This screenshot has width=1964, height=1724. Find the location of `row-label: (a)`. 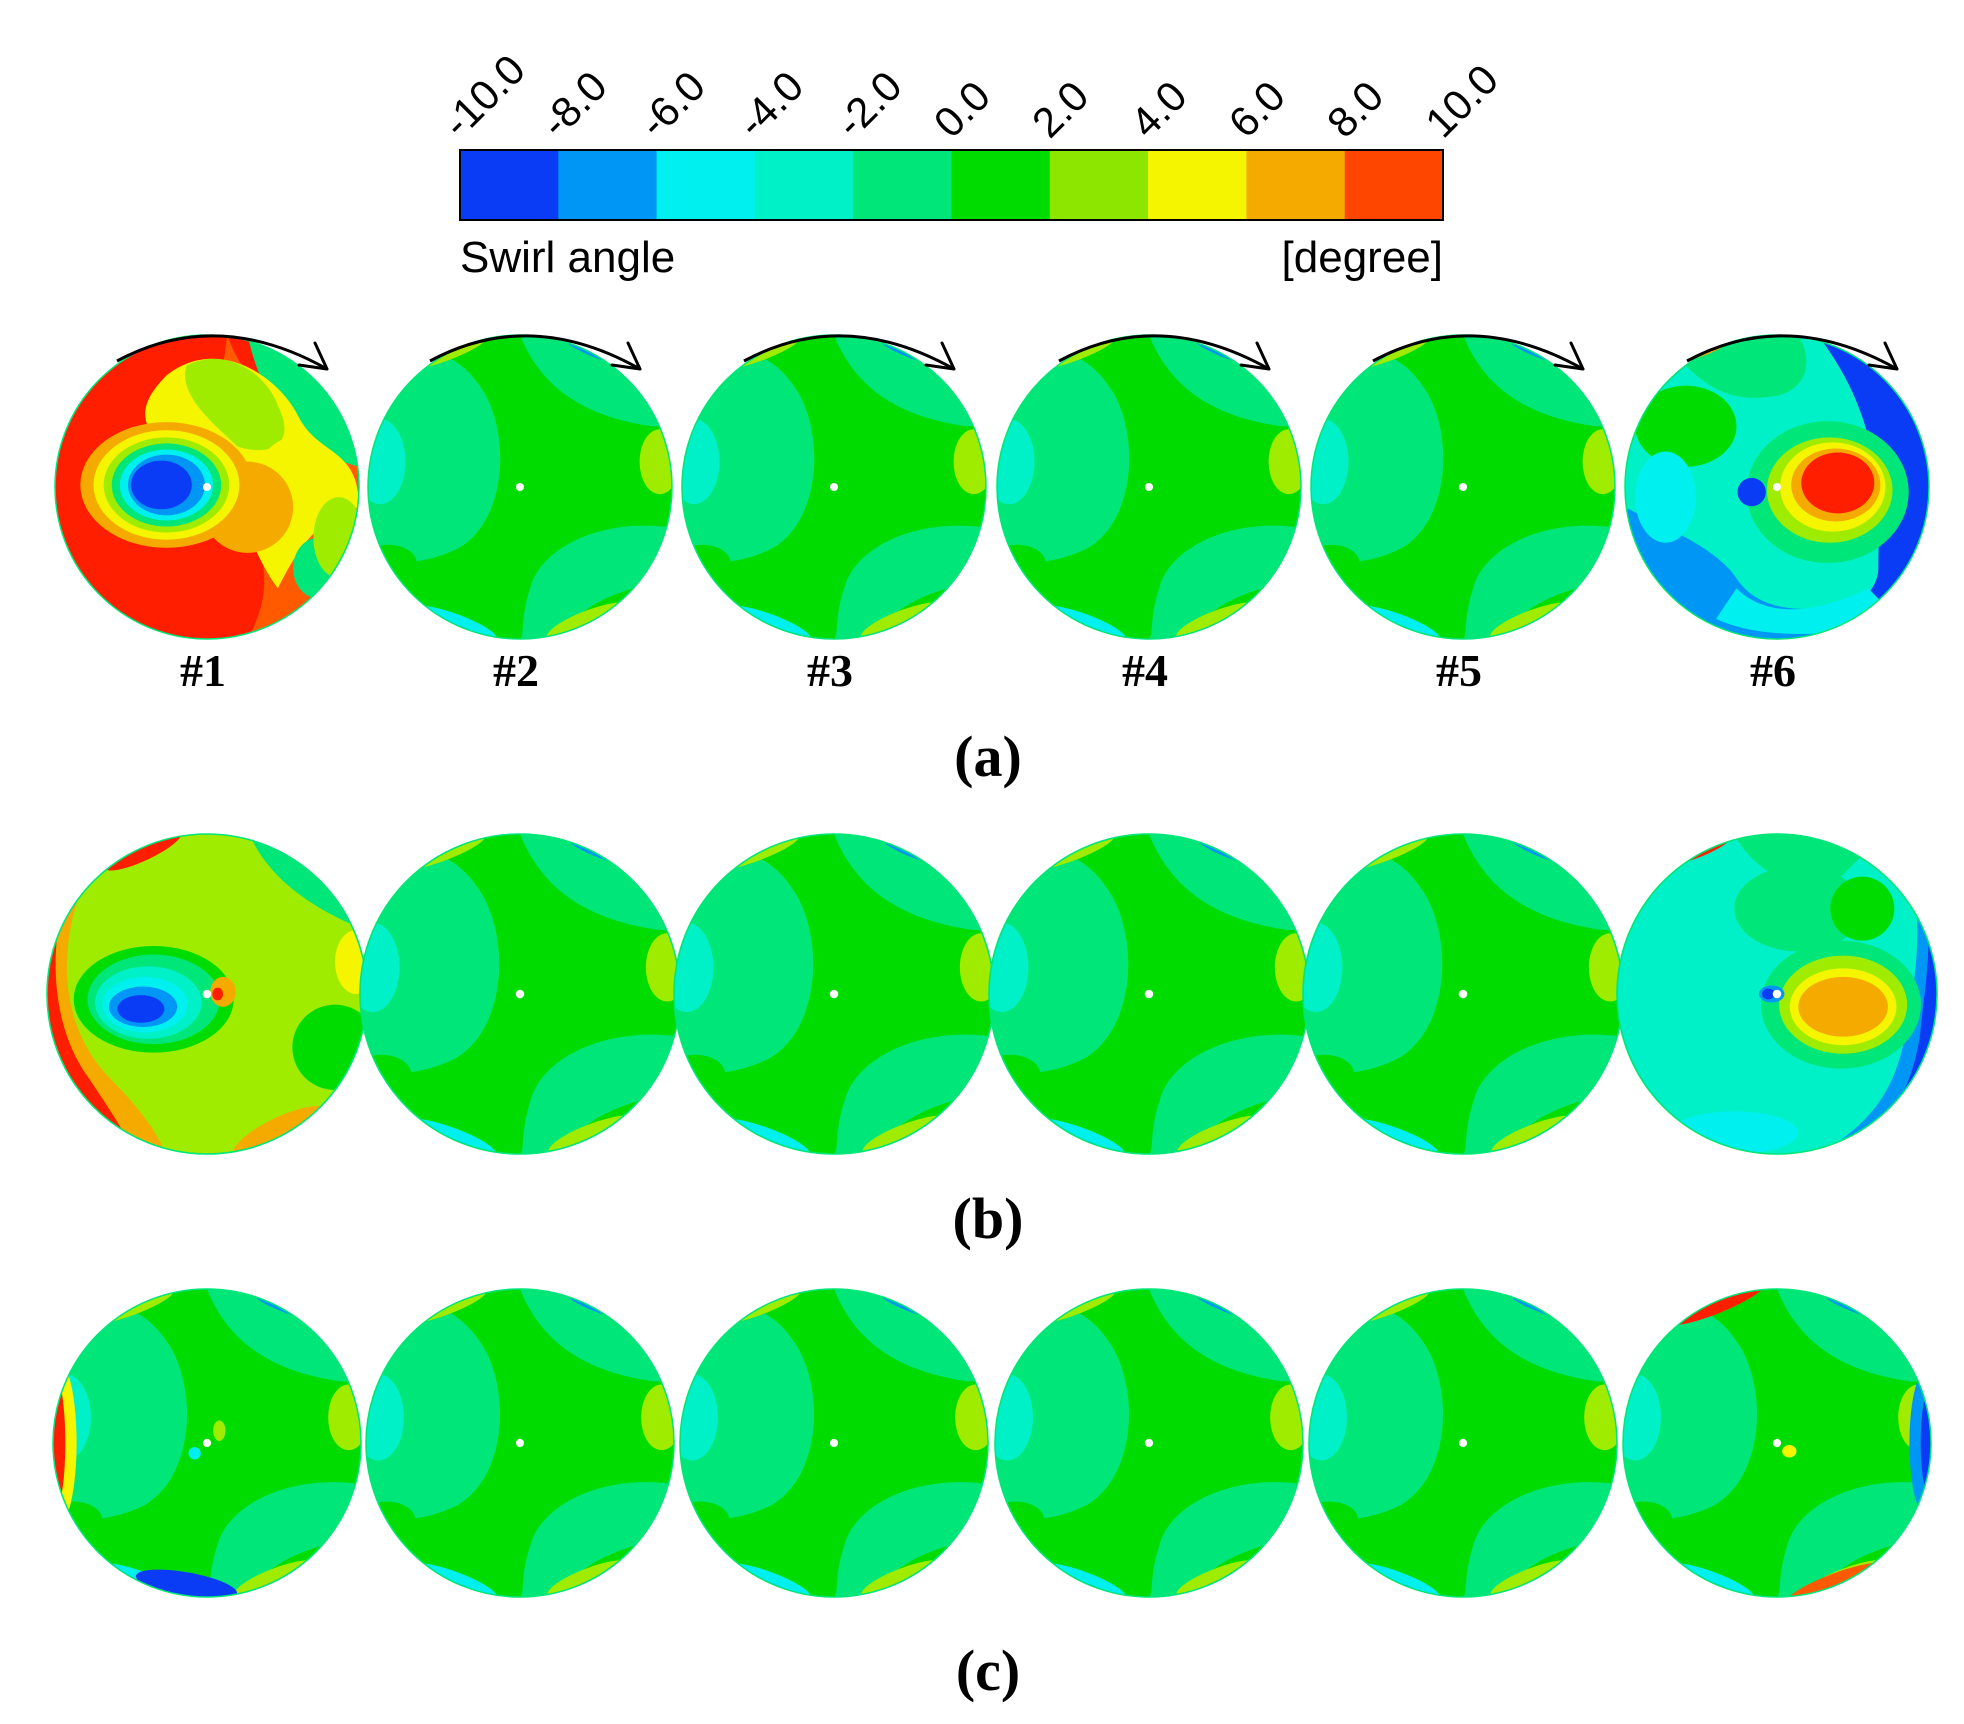

row-label: (a) is located at coordinates (988, 756).